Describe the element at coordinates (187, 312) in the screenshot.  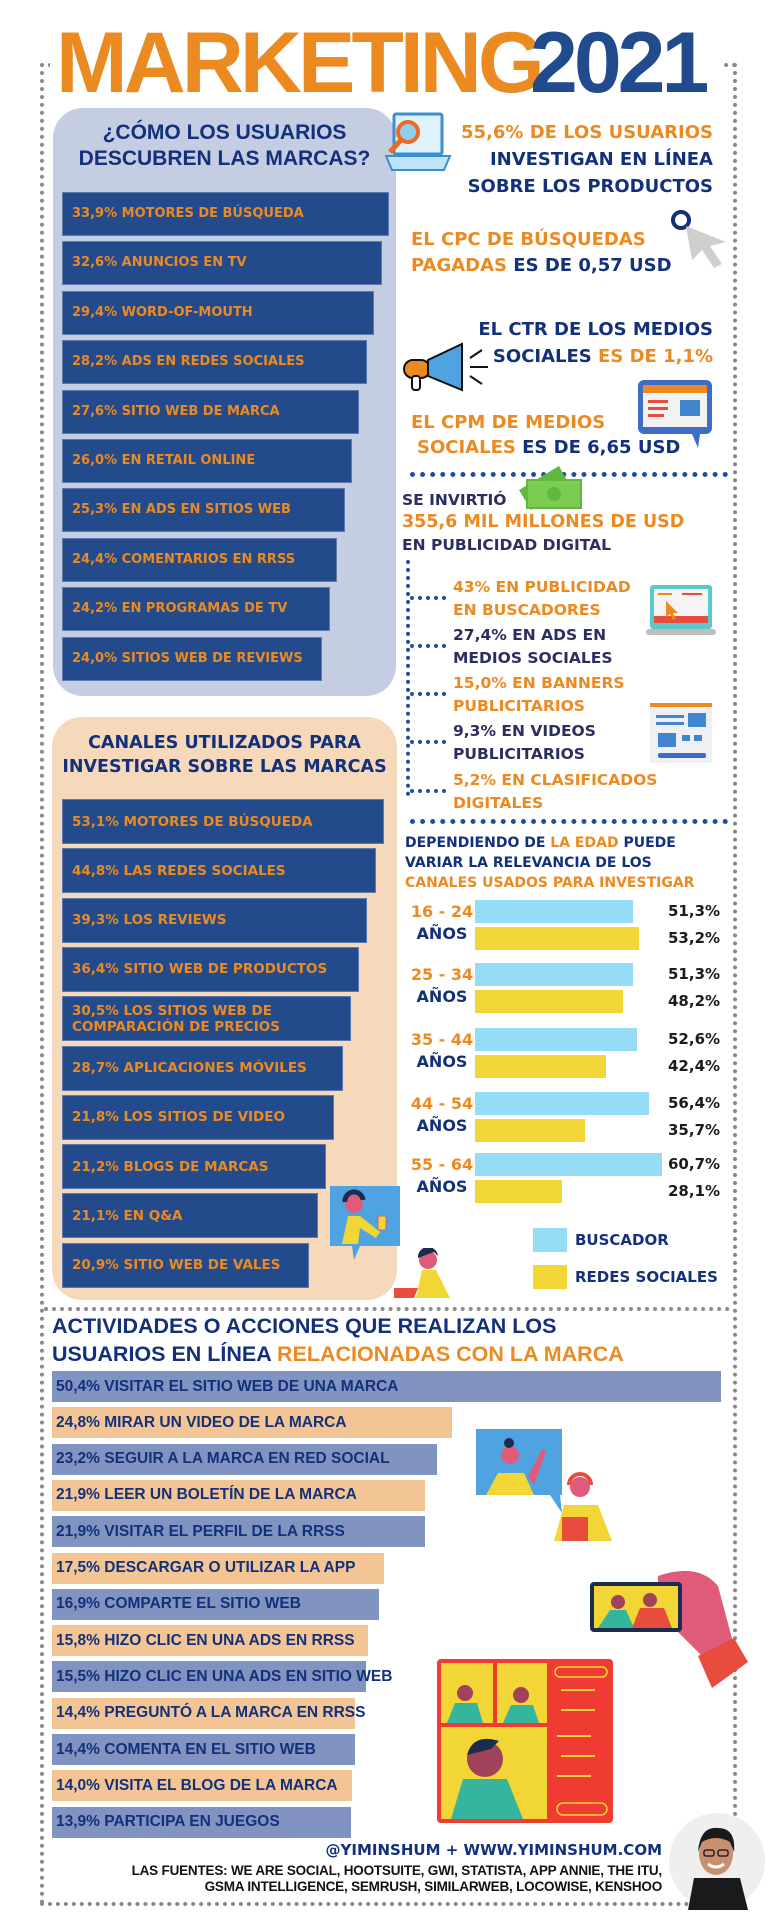
I see `discover-bar-text: WORD-OF-MOUTH` at that location.